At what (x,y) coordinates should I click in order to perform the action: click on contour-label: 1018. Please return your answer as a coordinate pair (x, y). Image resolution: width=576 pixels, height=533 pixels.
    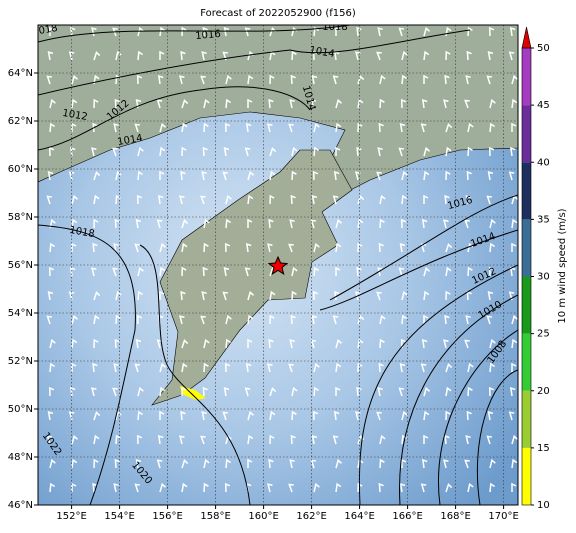
    Looking at the image, I should click on (81, 232).